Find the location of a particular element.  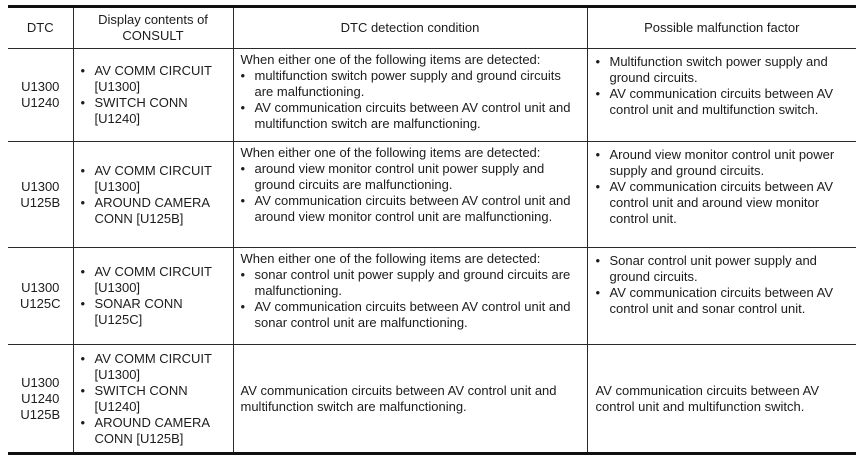

consult-item: SONAR CONN [U125C] is located at coordinates (138, 311).